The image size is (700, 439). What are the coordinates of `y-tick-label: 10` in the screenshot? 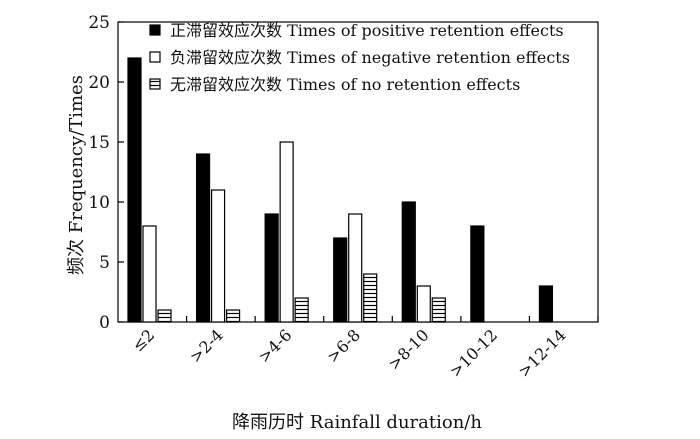 It's located at (99, 203).